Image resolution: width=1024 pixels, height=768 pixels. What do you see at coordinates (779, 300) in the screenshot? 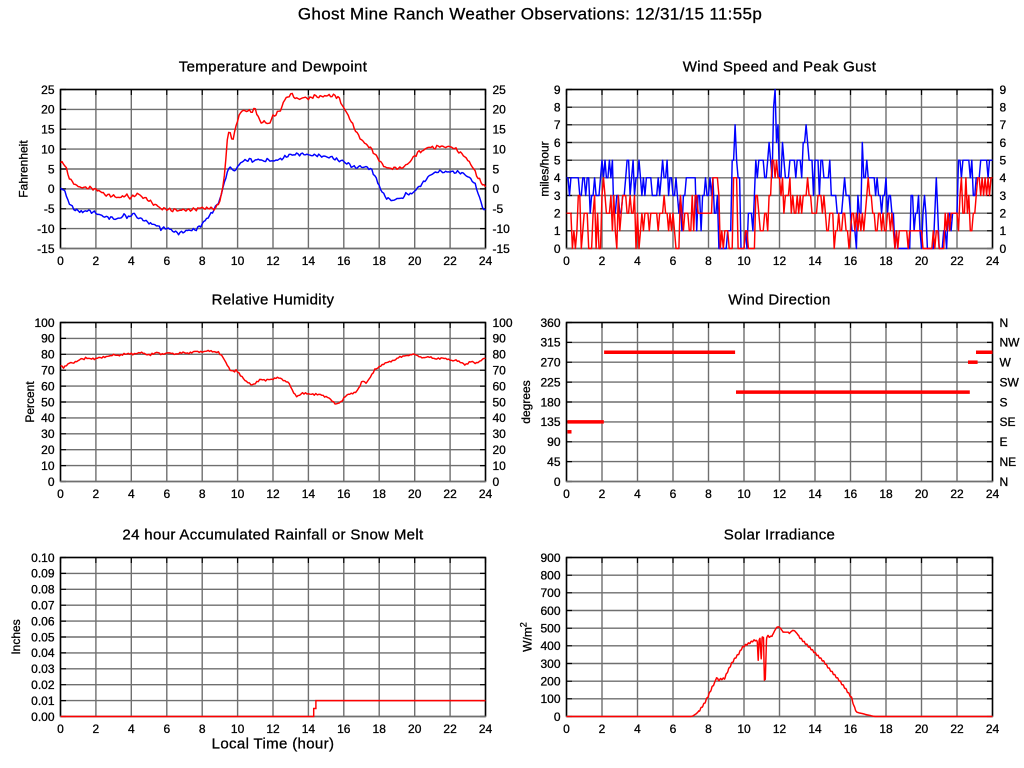
I see `svg-text: Wind Direction` at bounding box center [779, 300].